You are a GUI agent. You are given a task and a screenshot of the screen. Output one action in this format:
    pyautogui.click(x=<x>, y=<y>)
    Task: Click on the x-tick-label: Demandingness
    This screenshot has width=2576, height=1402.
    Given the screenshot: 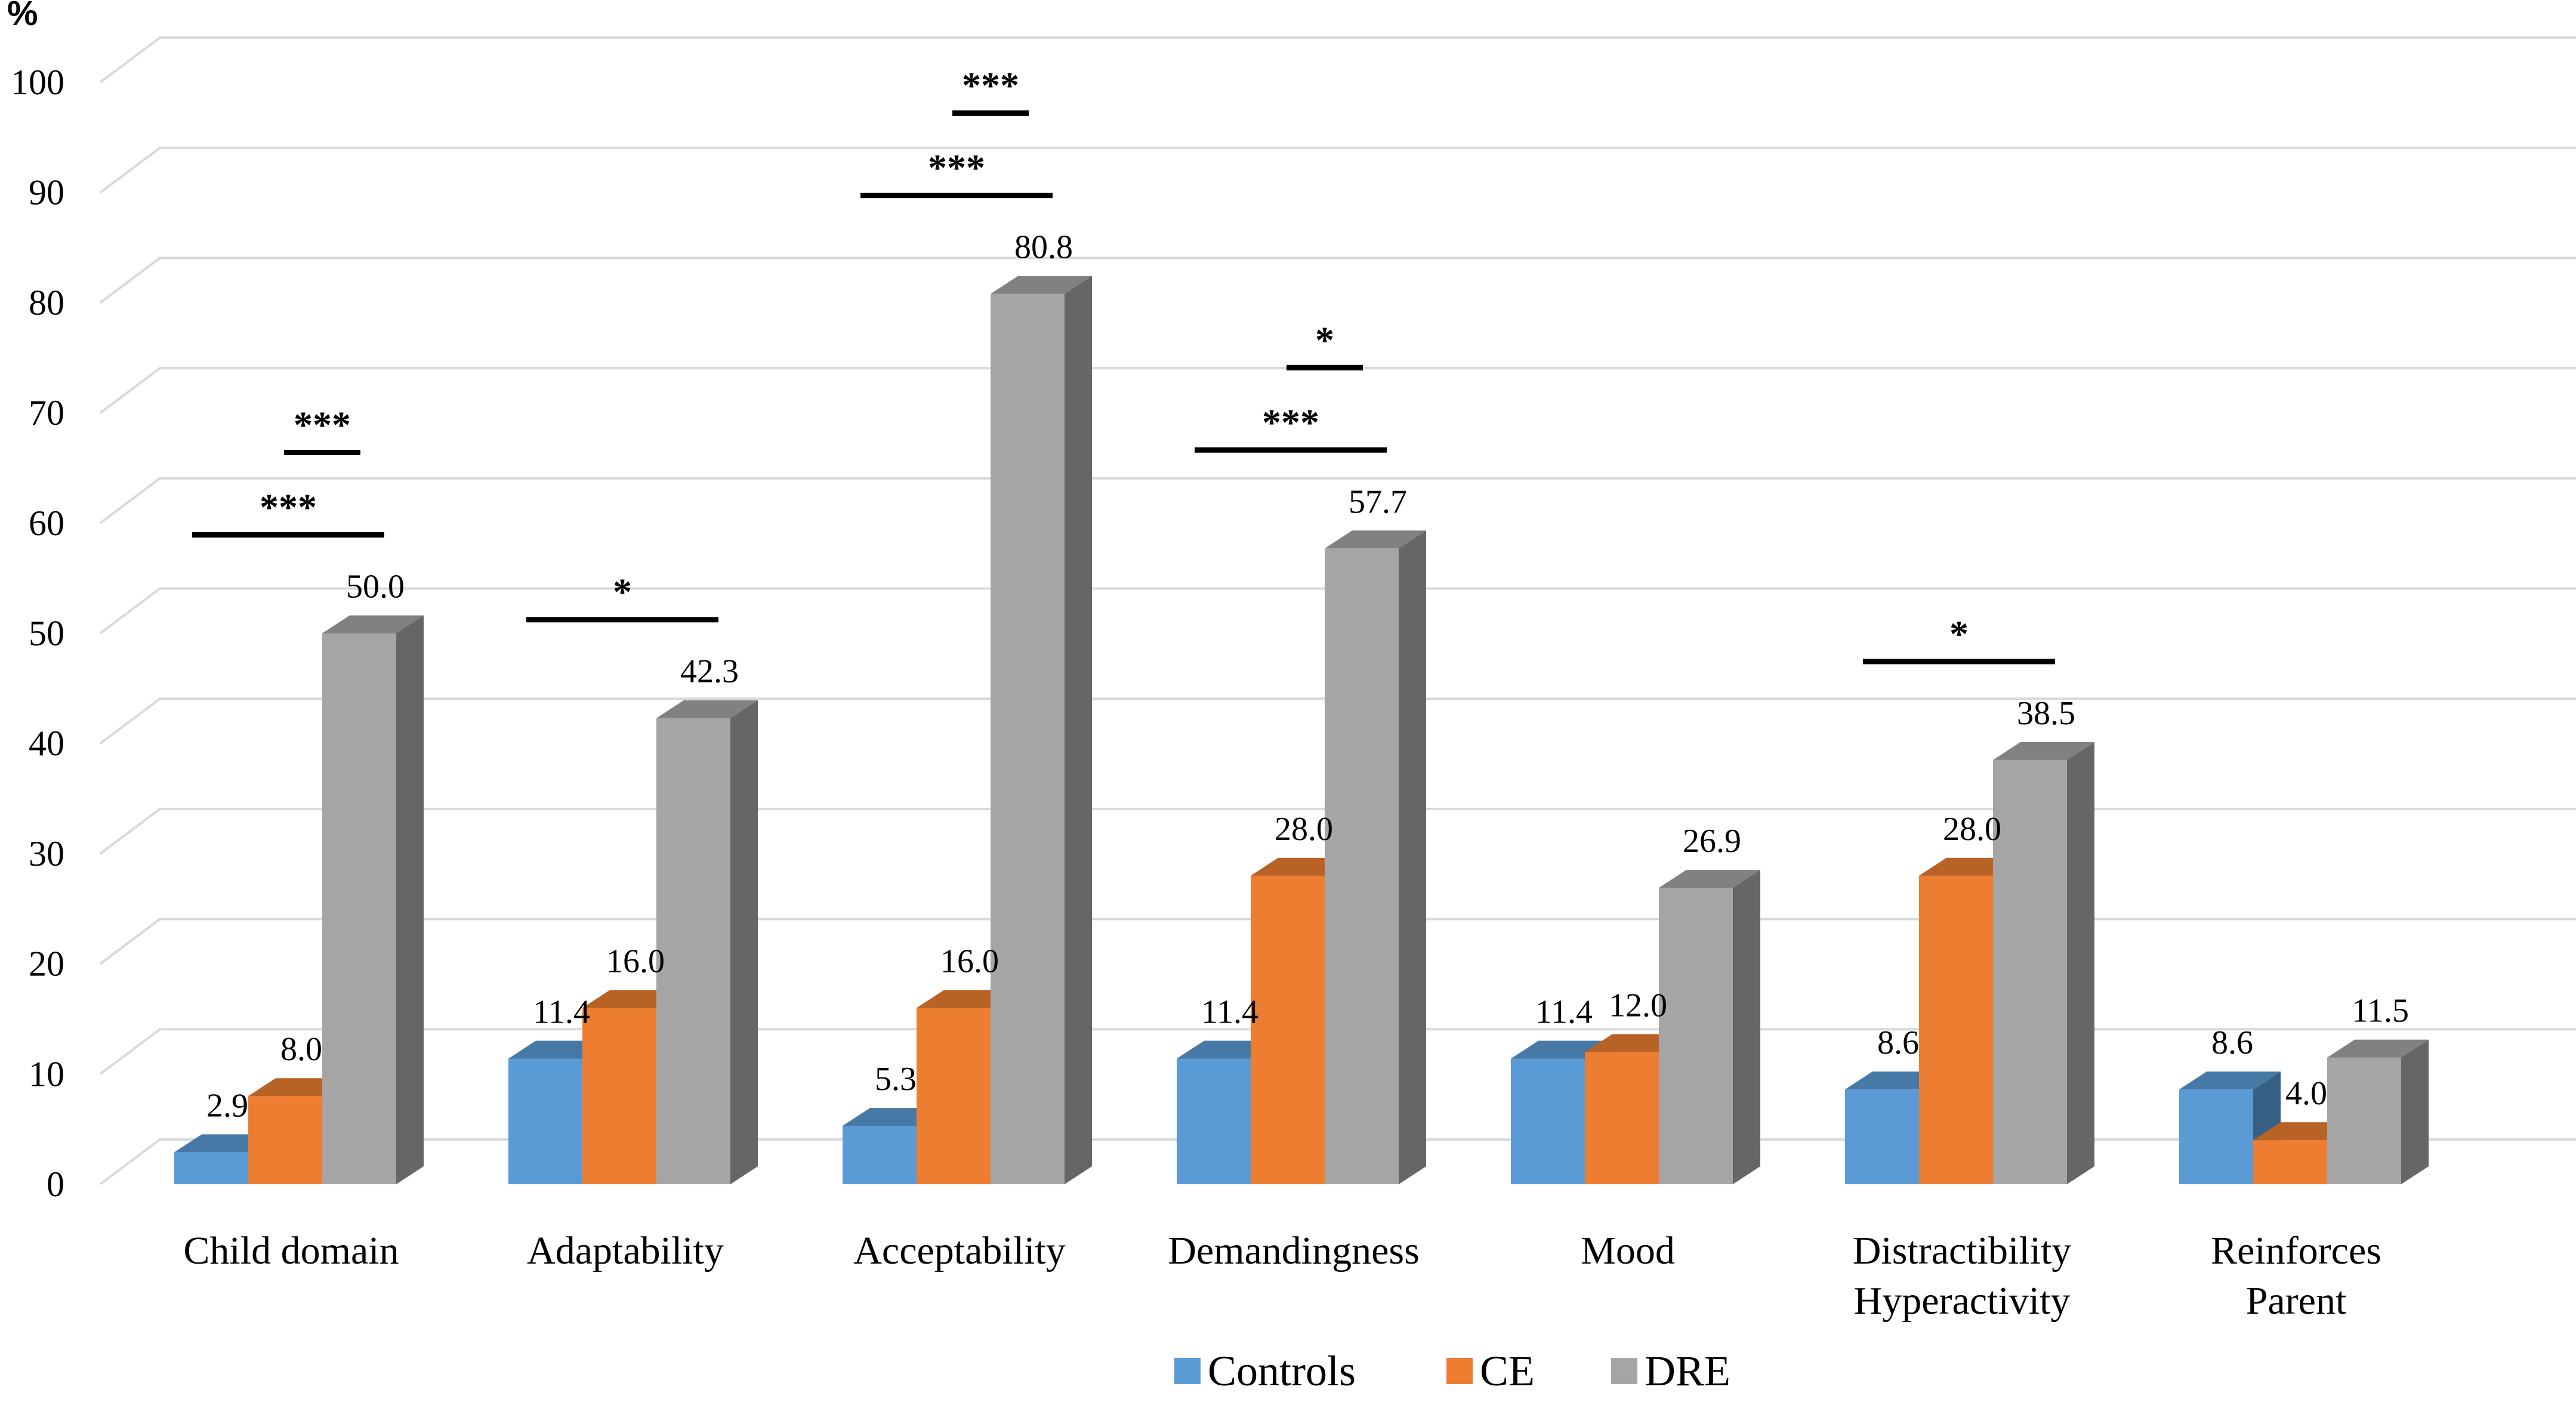 What is the action you would take?
    pyautogui.click(x=1294, y=1251)
    